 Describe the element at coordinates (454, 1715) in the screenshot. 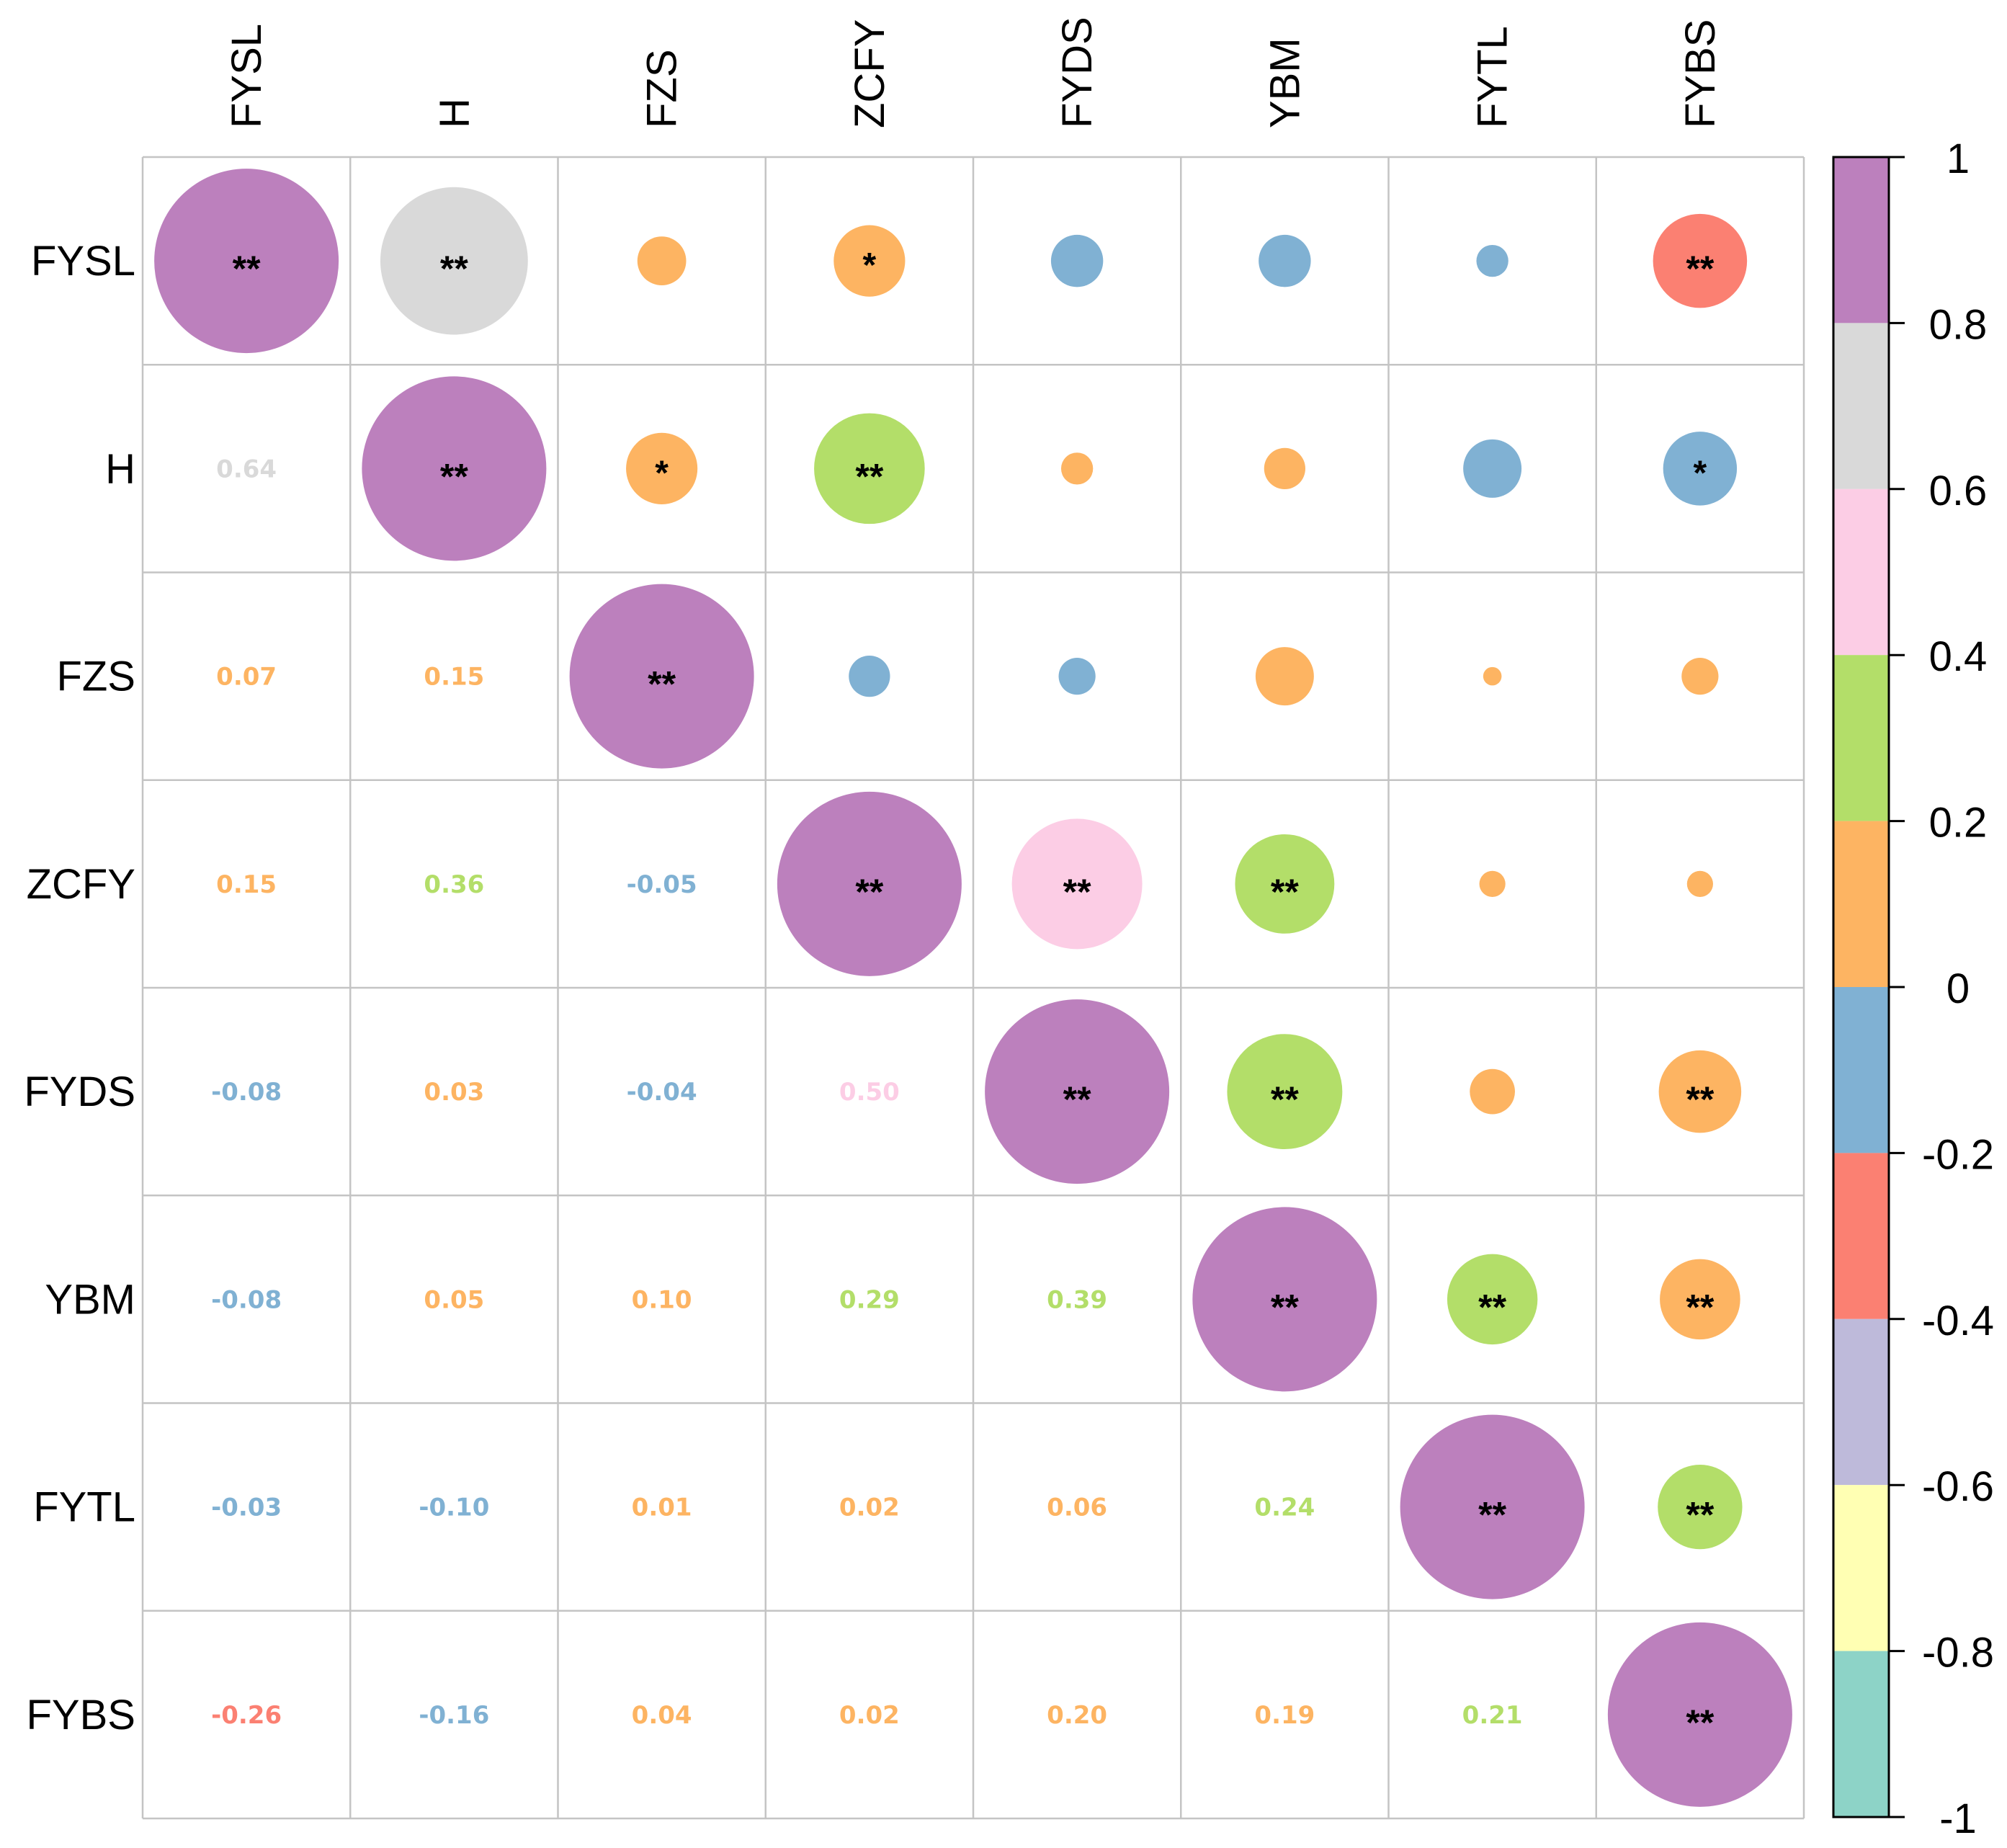

I see `correlation-coefficient: -0.16` at that location.